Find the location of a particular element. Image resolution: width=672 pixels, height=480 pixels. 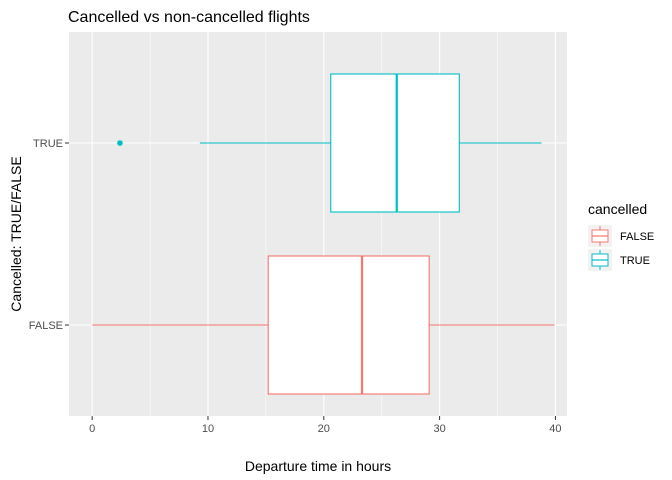

y-tick-label: TRUE is located at coordinates (48, 144).